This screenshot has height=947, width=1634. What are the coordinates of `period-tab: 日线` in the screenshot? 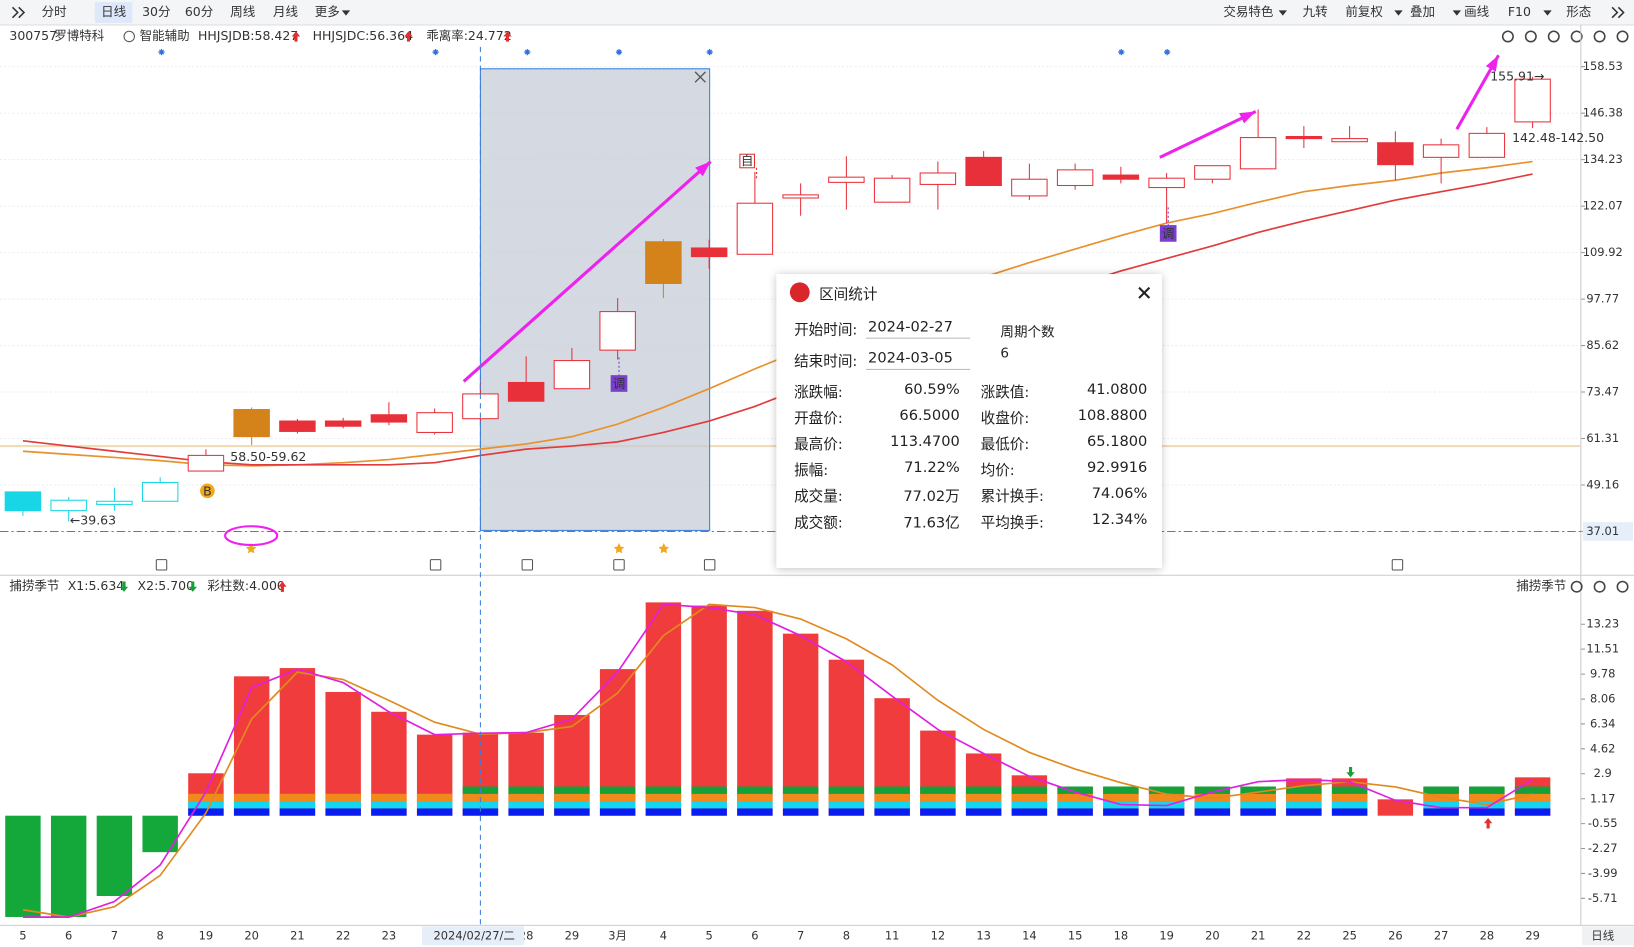 It's located at (114, 11).